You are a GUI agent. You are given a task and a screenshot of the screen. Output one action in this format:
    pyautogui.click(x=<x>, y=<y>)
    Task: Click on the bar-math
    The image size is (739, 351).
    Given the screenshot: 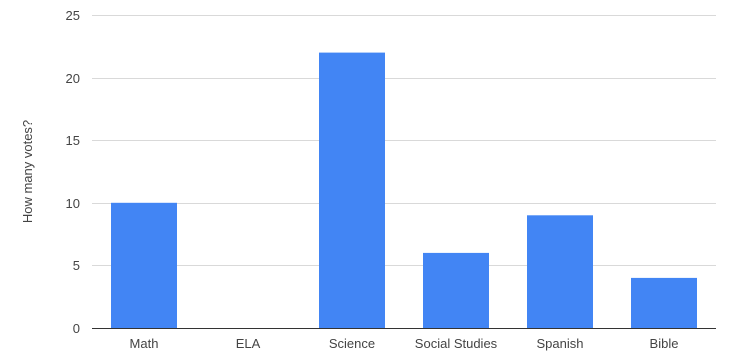 What is the action you would take?
    pyautogui.click(x=144, y=265)
    